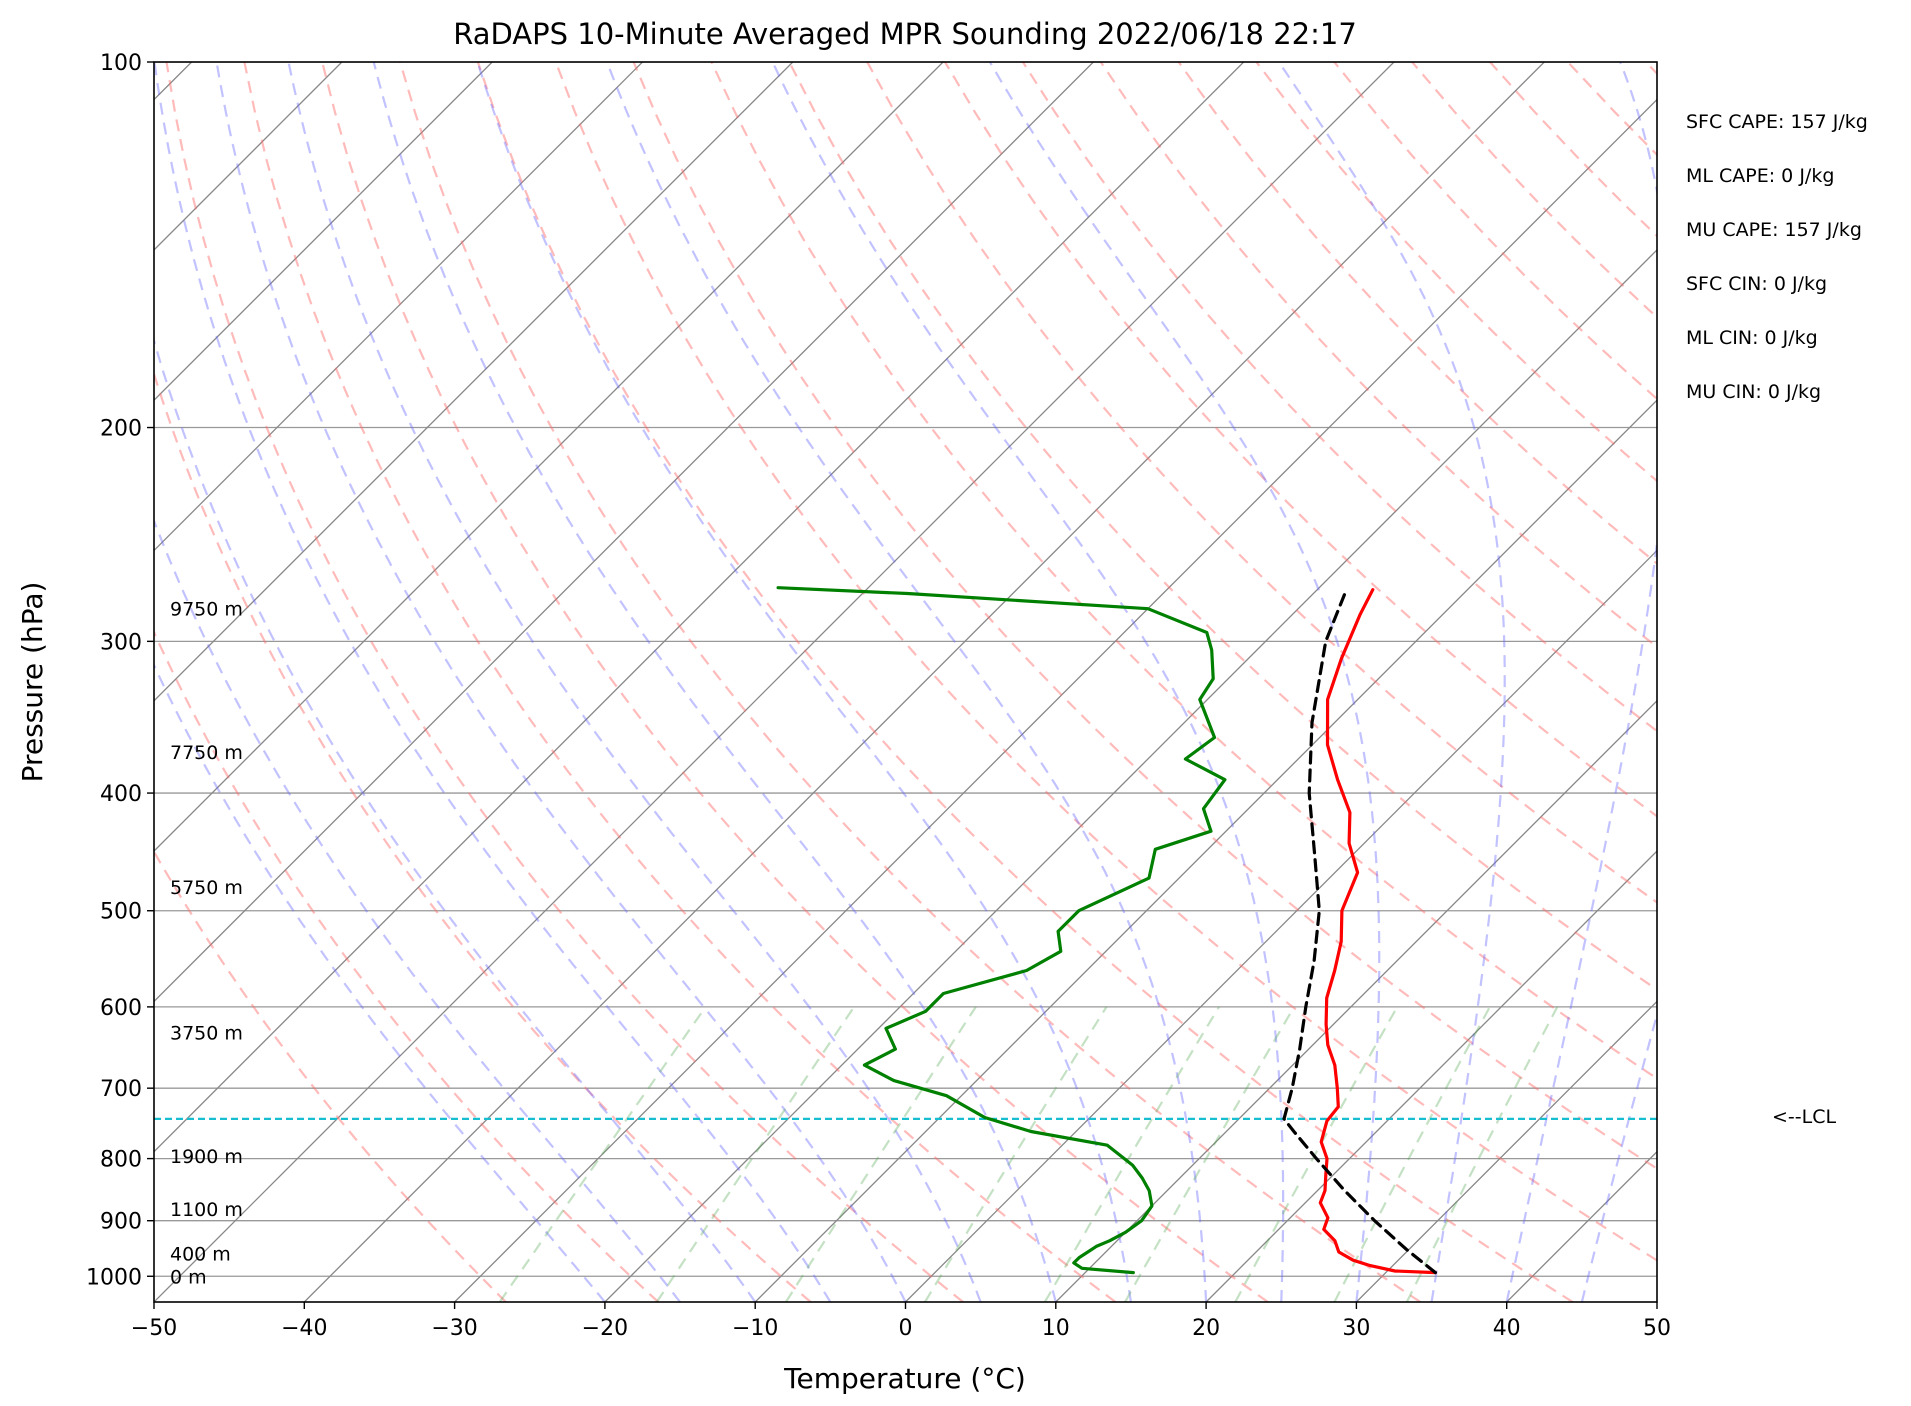  Describe the element at coordinates (121, 912) in the screenshot. I see `y-tick-label: 500` at that location.